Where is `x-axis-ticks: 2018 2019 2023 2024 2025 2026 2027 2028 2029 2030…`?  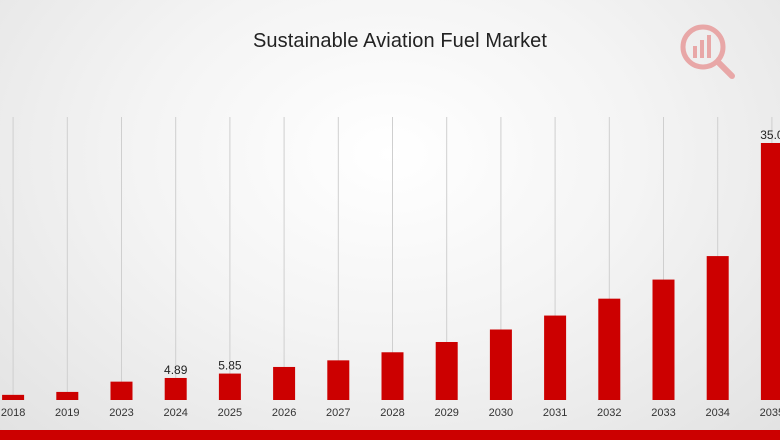 x-axis-ticks: 2018 2019 2023 2024 2025 2026 2027 2028 2029 2030… is located at coordinates (390, 413).